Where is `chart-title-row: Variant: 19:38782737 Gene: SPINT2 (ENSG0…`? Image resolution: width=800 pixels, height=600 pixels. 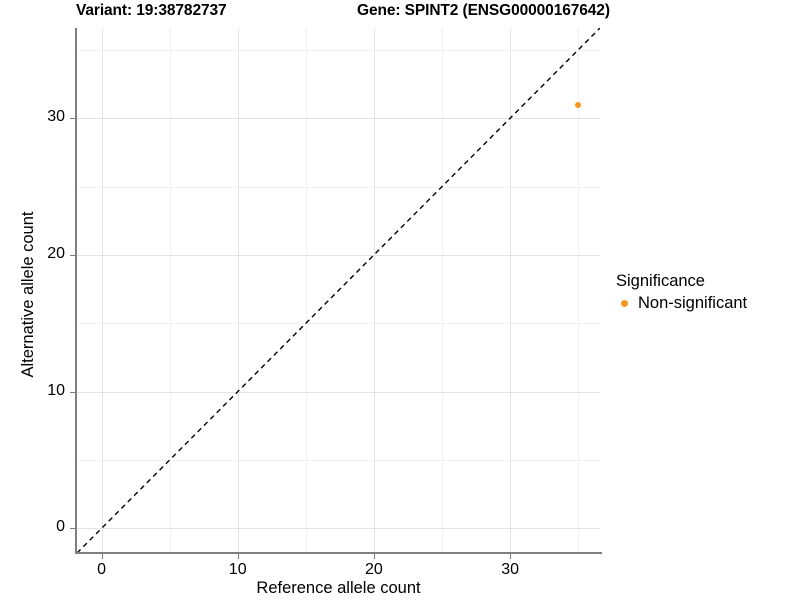
chart-title-row: Variant: 19:38782737 Gene: SPINT2 (ENSG0… is located at coordinates (400, 13).